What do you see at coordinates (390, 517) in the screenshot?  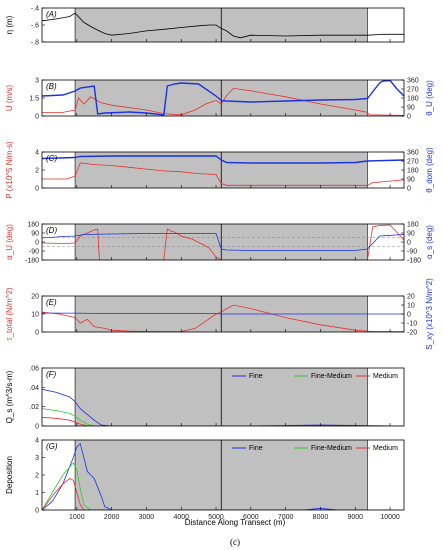 I see `x-tick-label: 10000` at bounding box center [390, 517].